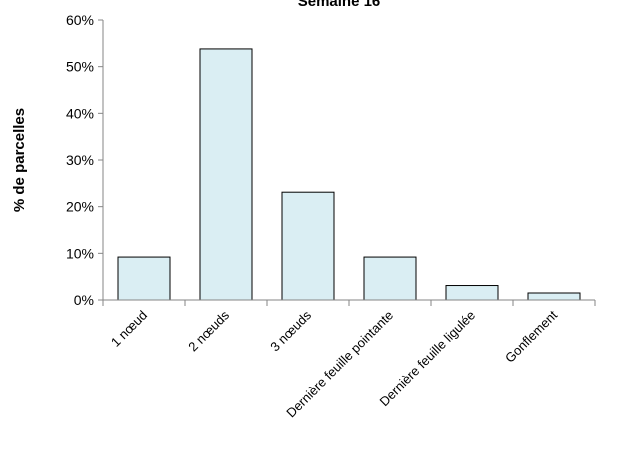  Describe the element at coordinates (80, 253) in the screenshot. I see `y-tick-label: 10%` at that location.